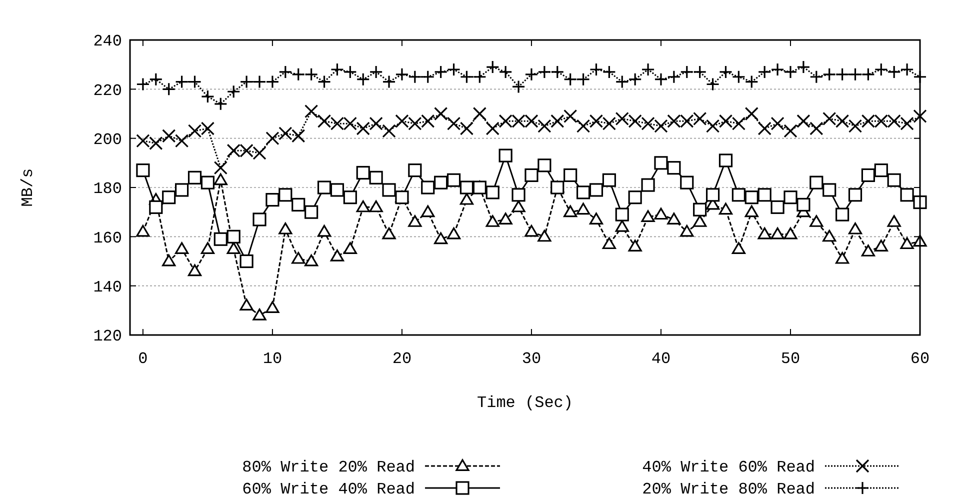 The height and width of the screenshot is (500, 965). I want to click on x-tick-label: 20, so click(402, 359).